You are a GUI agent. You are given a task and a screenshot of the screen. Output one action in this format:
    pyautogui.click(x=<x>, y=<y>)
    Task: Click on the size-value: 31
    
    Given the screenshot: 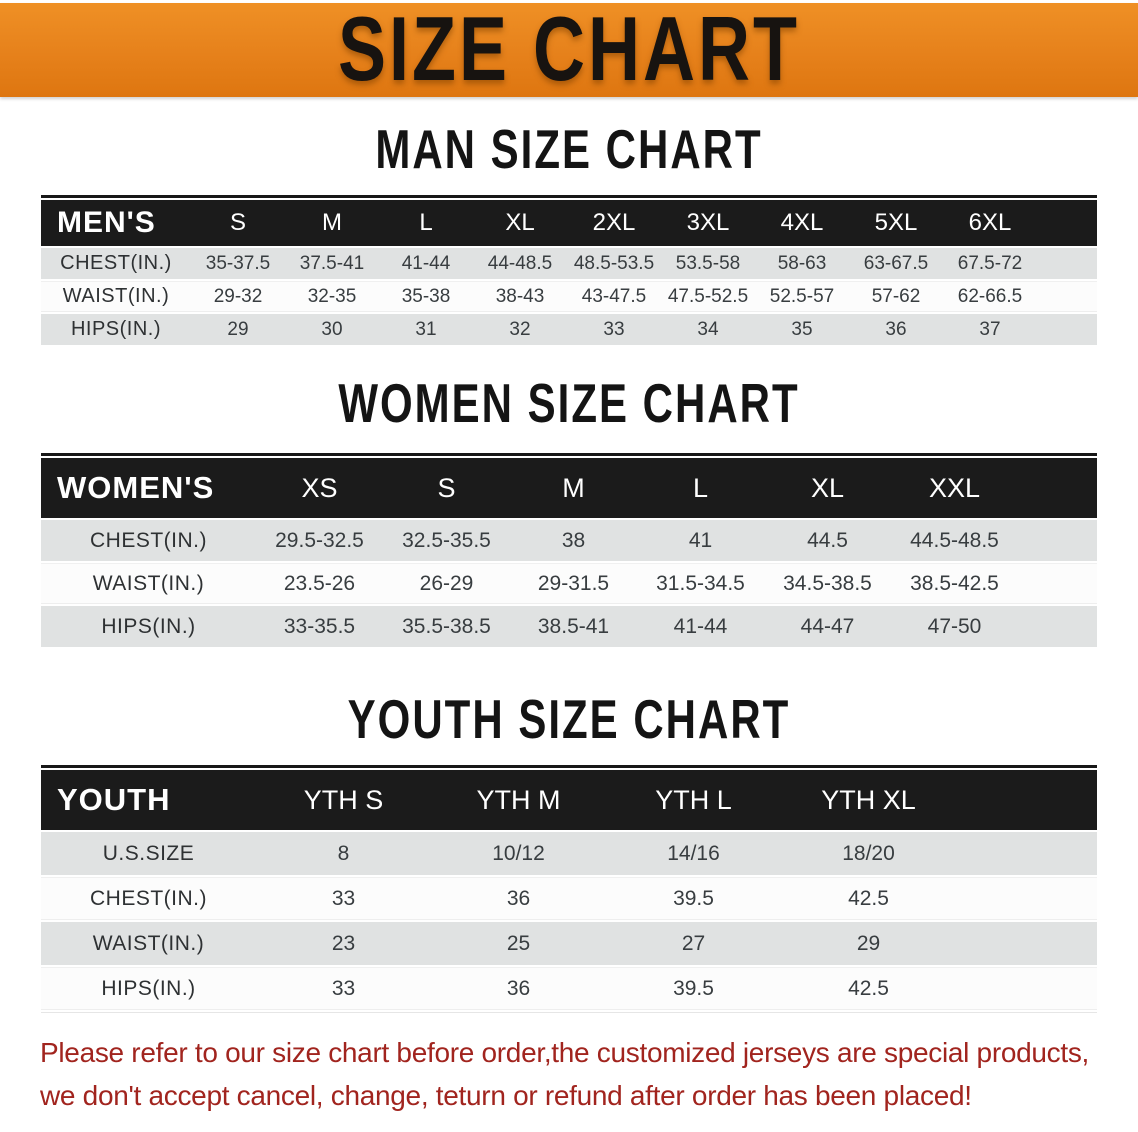 What is the action you would take?
    pyautogui.click(x=426, y=329)
    